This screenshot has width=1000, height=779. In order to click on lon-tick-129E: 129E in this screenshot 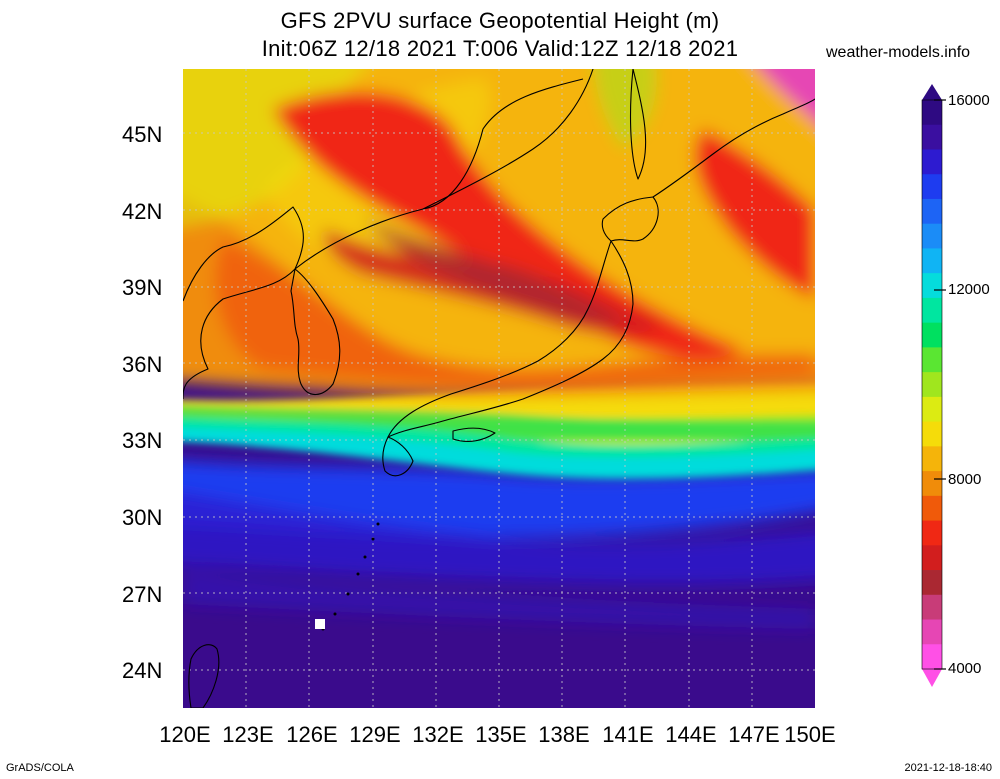, I will do `click(375, 734)`.